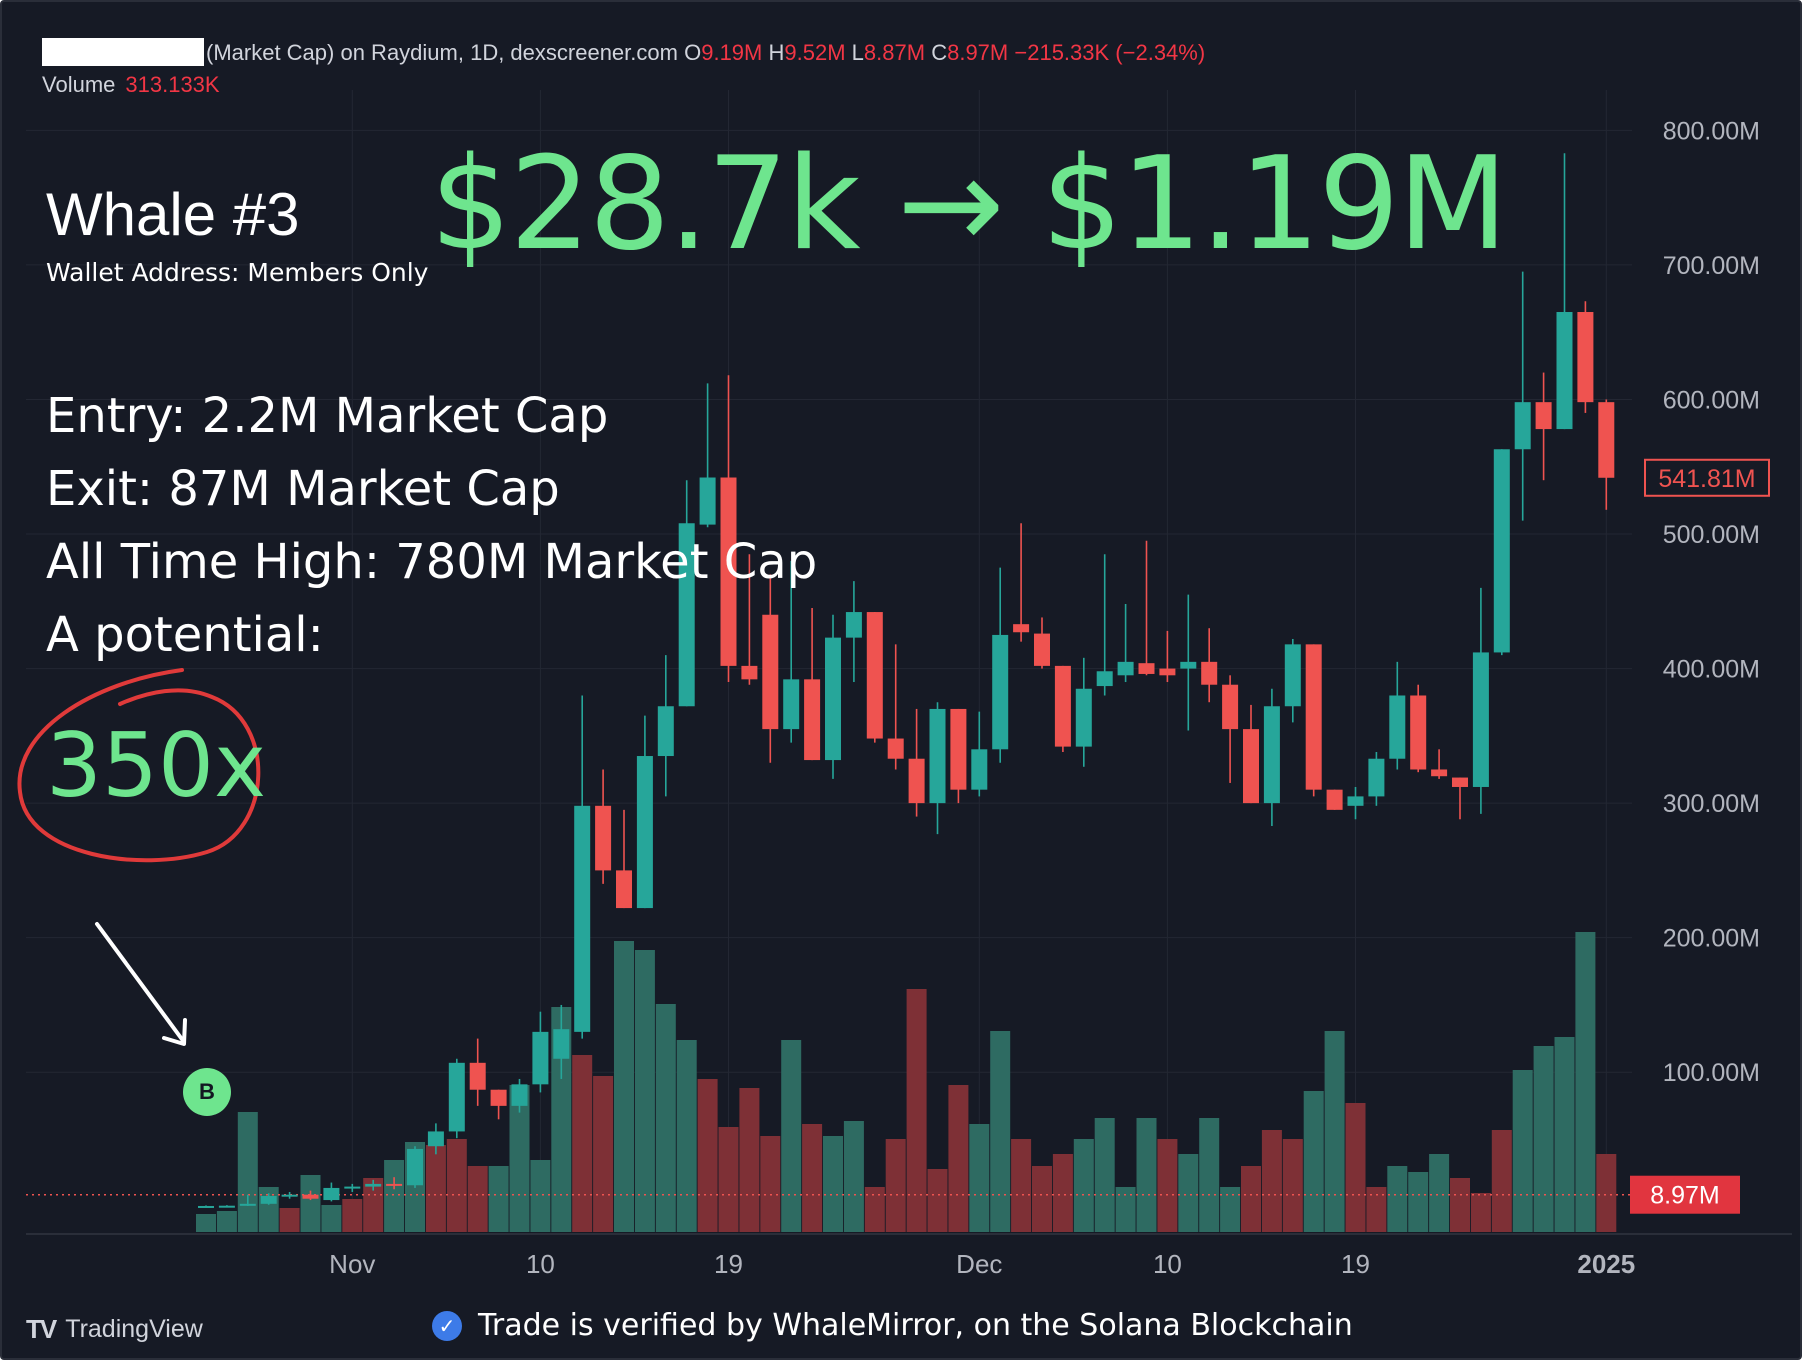 Image resolution: width=1802 pixels, height=1362 pixels. What do you see at coordinates (1606, 1264) in the screenshot?
I see `x-tick-label: 2025` at bounding box center [1606, 1264].